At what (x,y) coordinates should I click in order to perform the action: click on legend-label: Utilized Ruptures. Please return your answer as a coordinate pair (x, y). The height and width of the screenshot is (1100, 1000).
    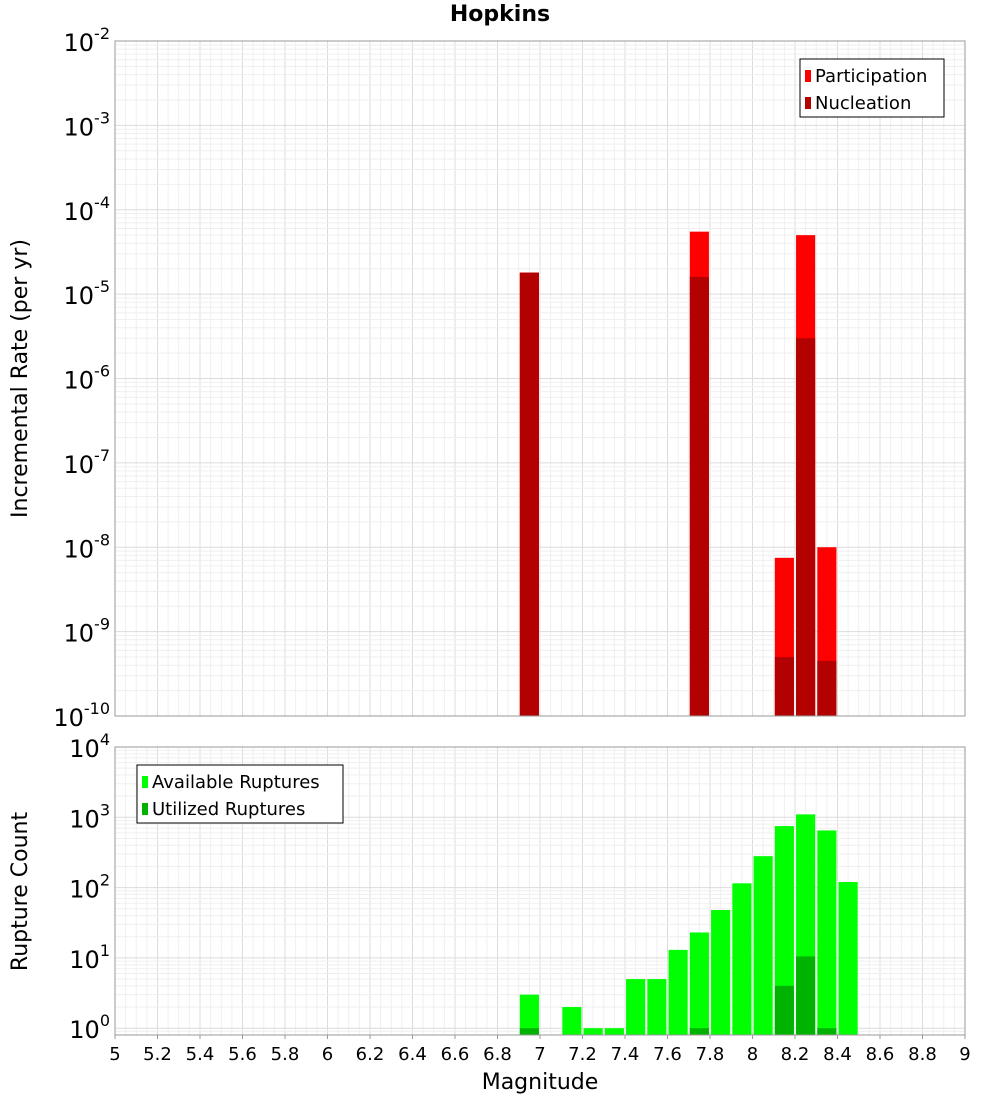
    Looking at the image, I should click on (228, 809).